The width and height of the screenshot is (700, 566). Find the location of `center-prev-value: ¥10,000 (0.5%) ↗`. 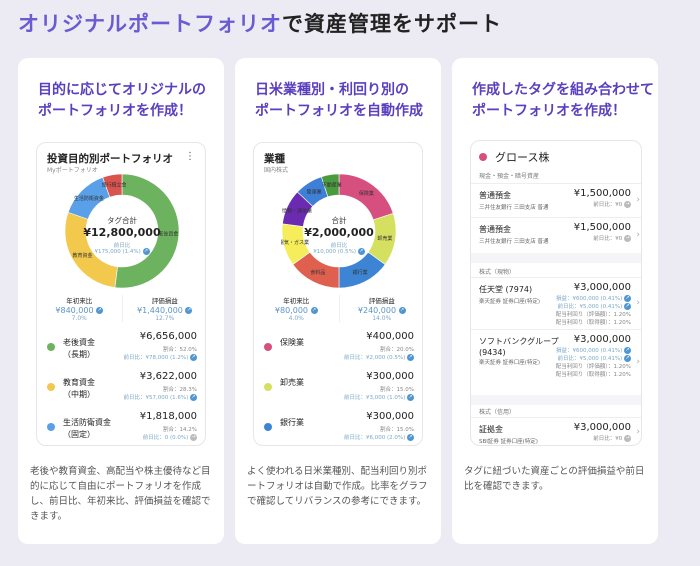

center-prev-value: ¥10,000 (0.5%) ↗ is located at coordinates (339, 251).